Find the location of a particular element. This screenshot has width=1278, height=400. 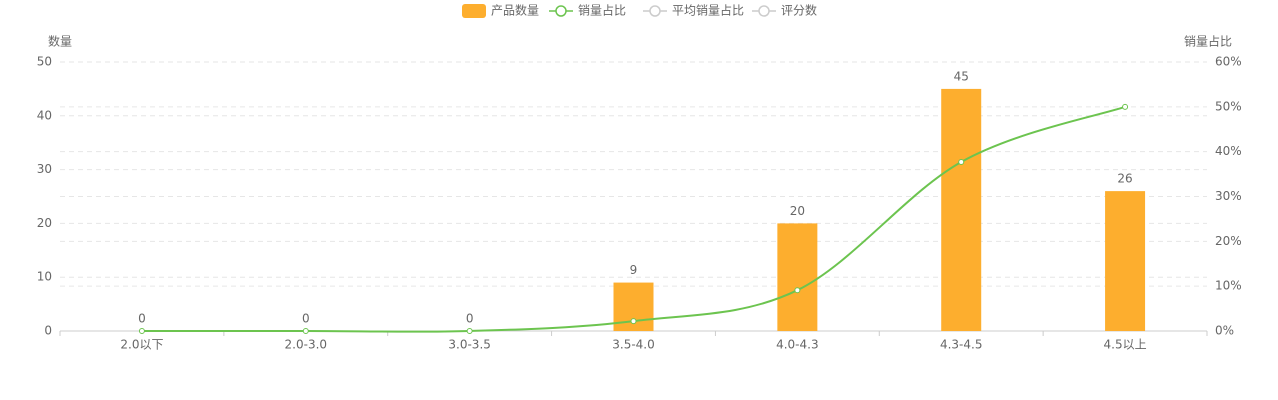

y2-tick-label: 50% is located at coordinates (1228, 106).